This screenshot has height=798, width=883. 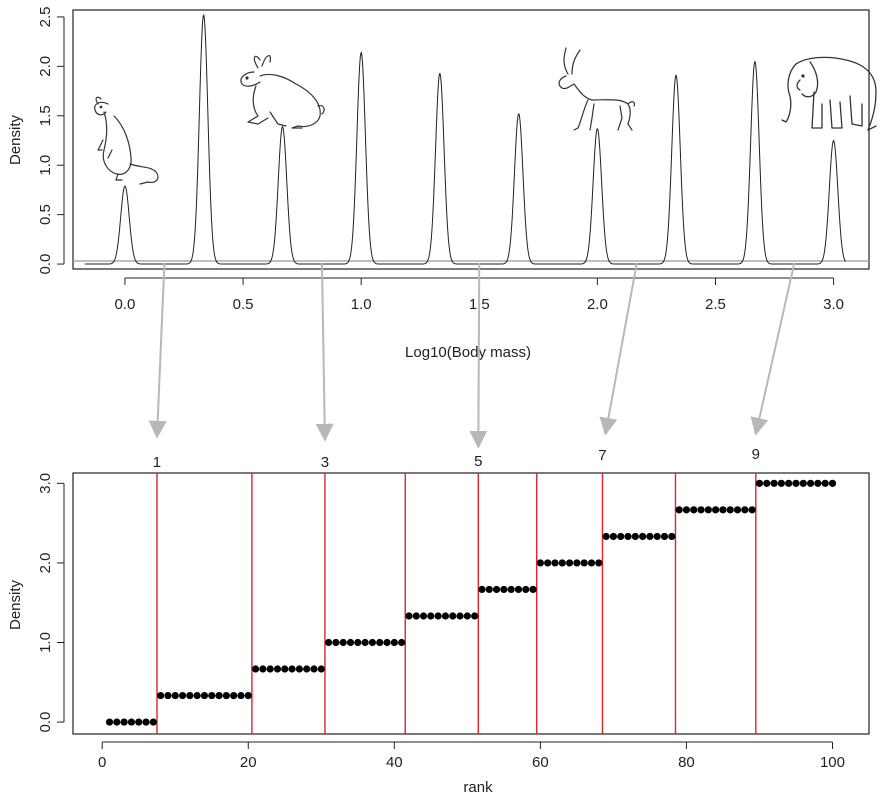 I want to click on rank-y-tick-label: 3.0, so click(x=45, y=483).